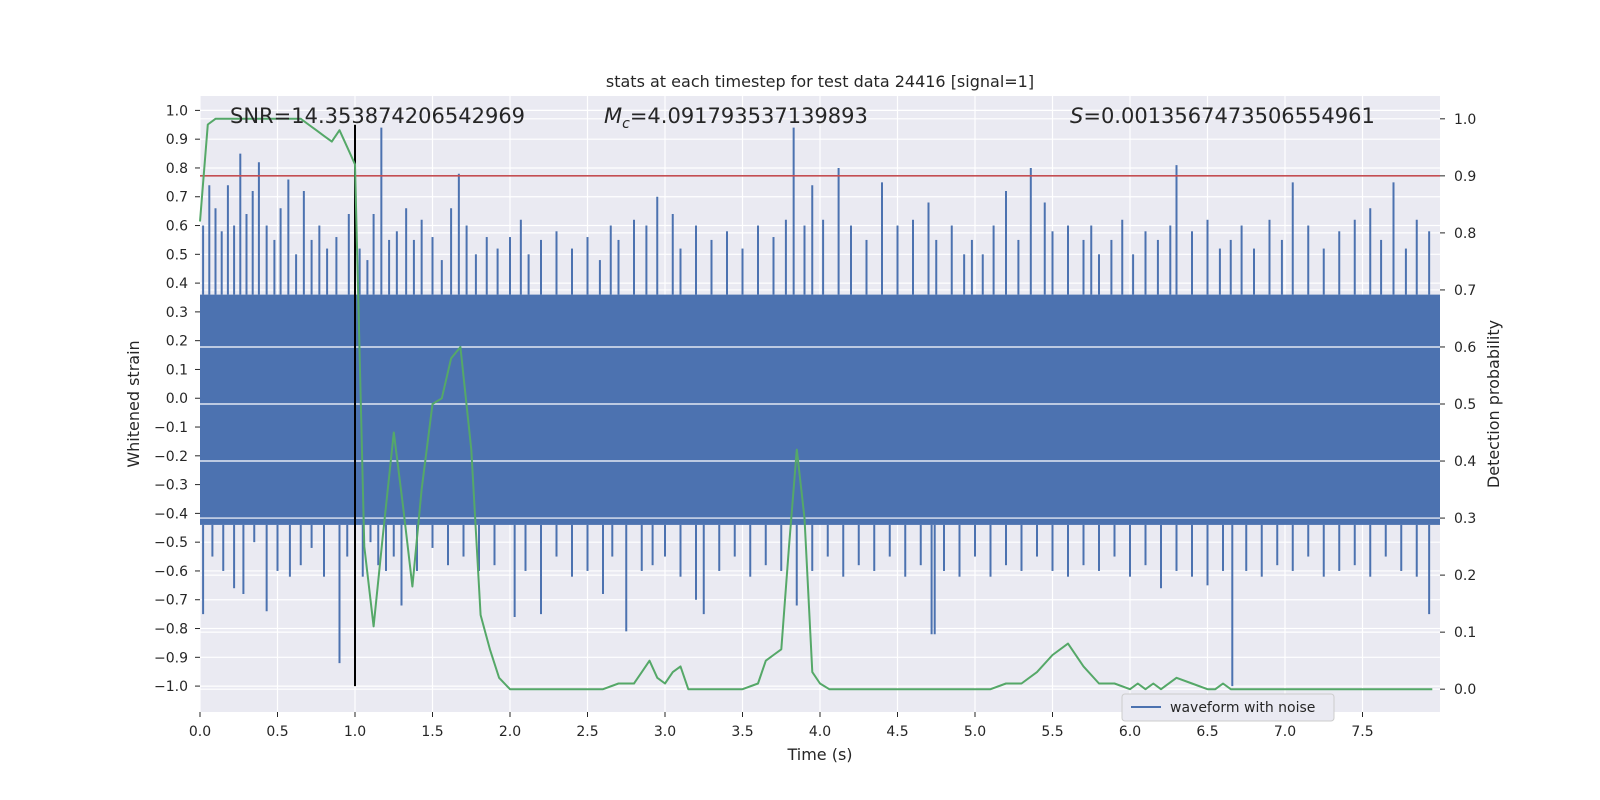 The height and width of the screenshot is (800, 1600). Describe the element at coordinates (1465, 576) in the screenshot. I see `y2-tick-label: 0.2` at that location.